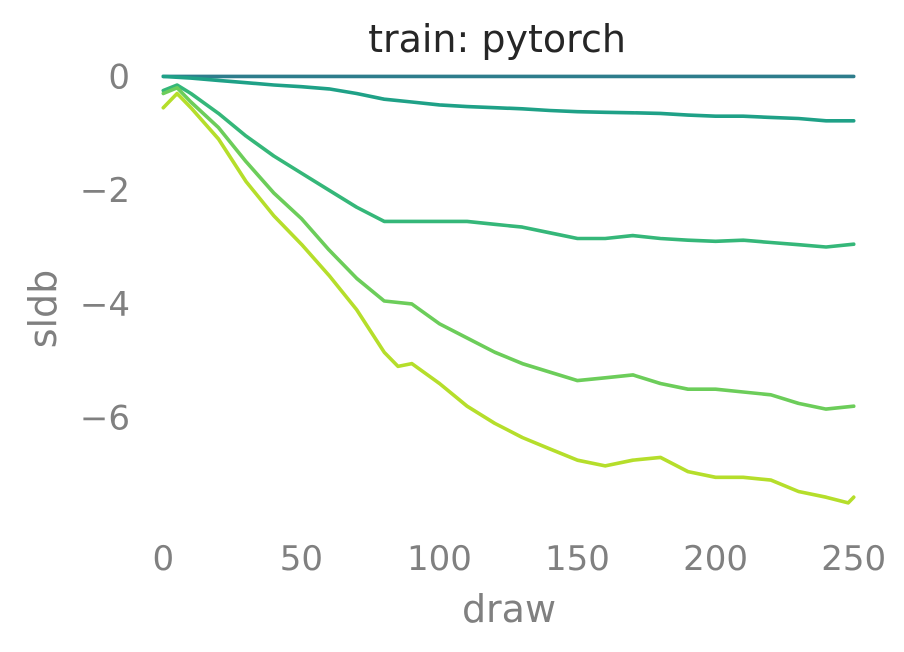 Image resolution: width=904 pixels, height=652 pixels. I want to click on y-tick-label: −4, so click(105, 305).